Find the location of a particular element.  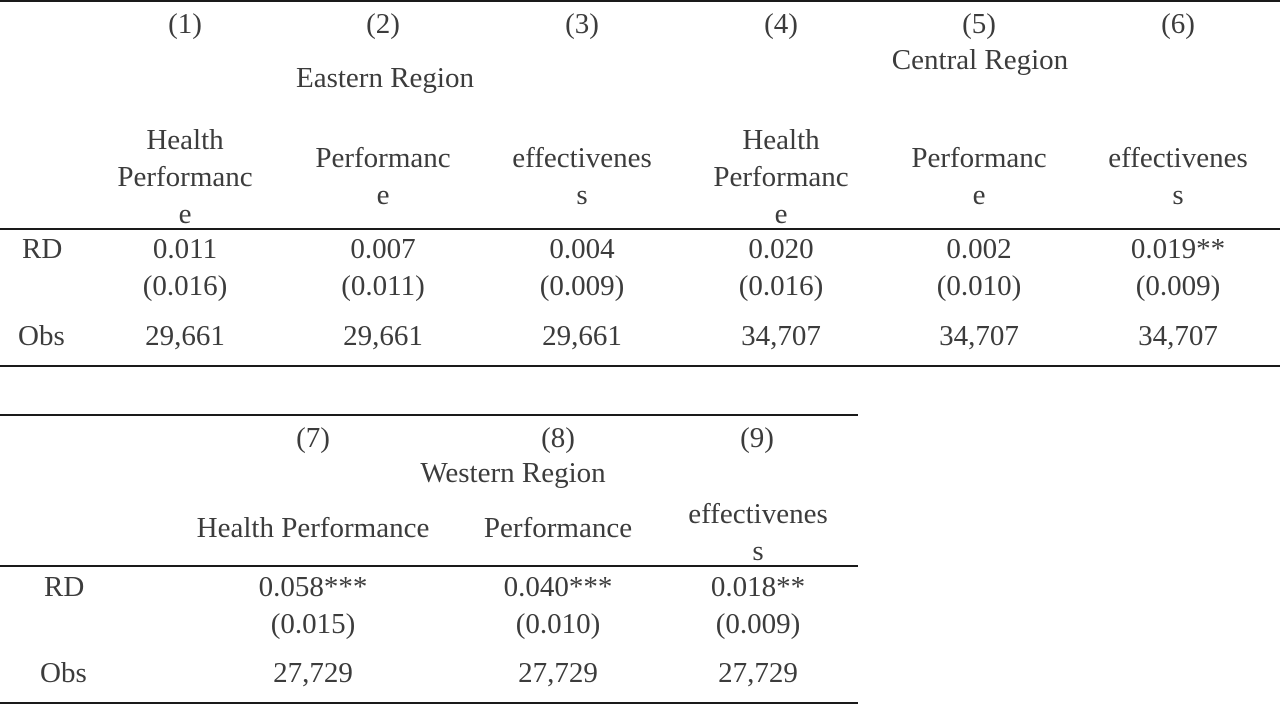

col-number: (4) is located at coordinates (781, 24).